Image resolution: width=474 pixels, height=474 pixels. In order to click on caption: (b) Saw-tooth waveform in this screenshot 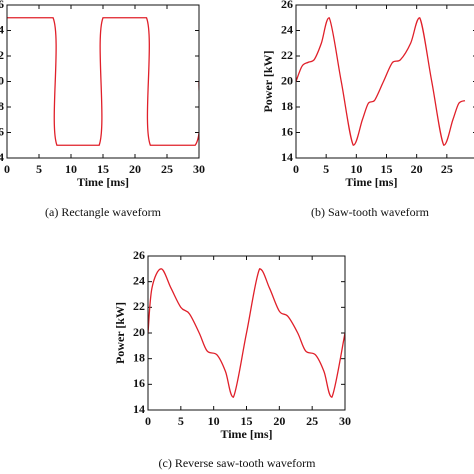, I will do `click(370, 212)`.